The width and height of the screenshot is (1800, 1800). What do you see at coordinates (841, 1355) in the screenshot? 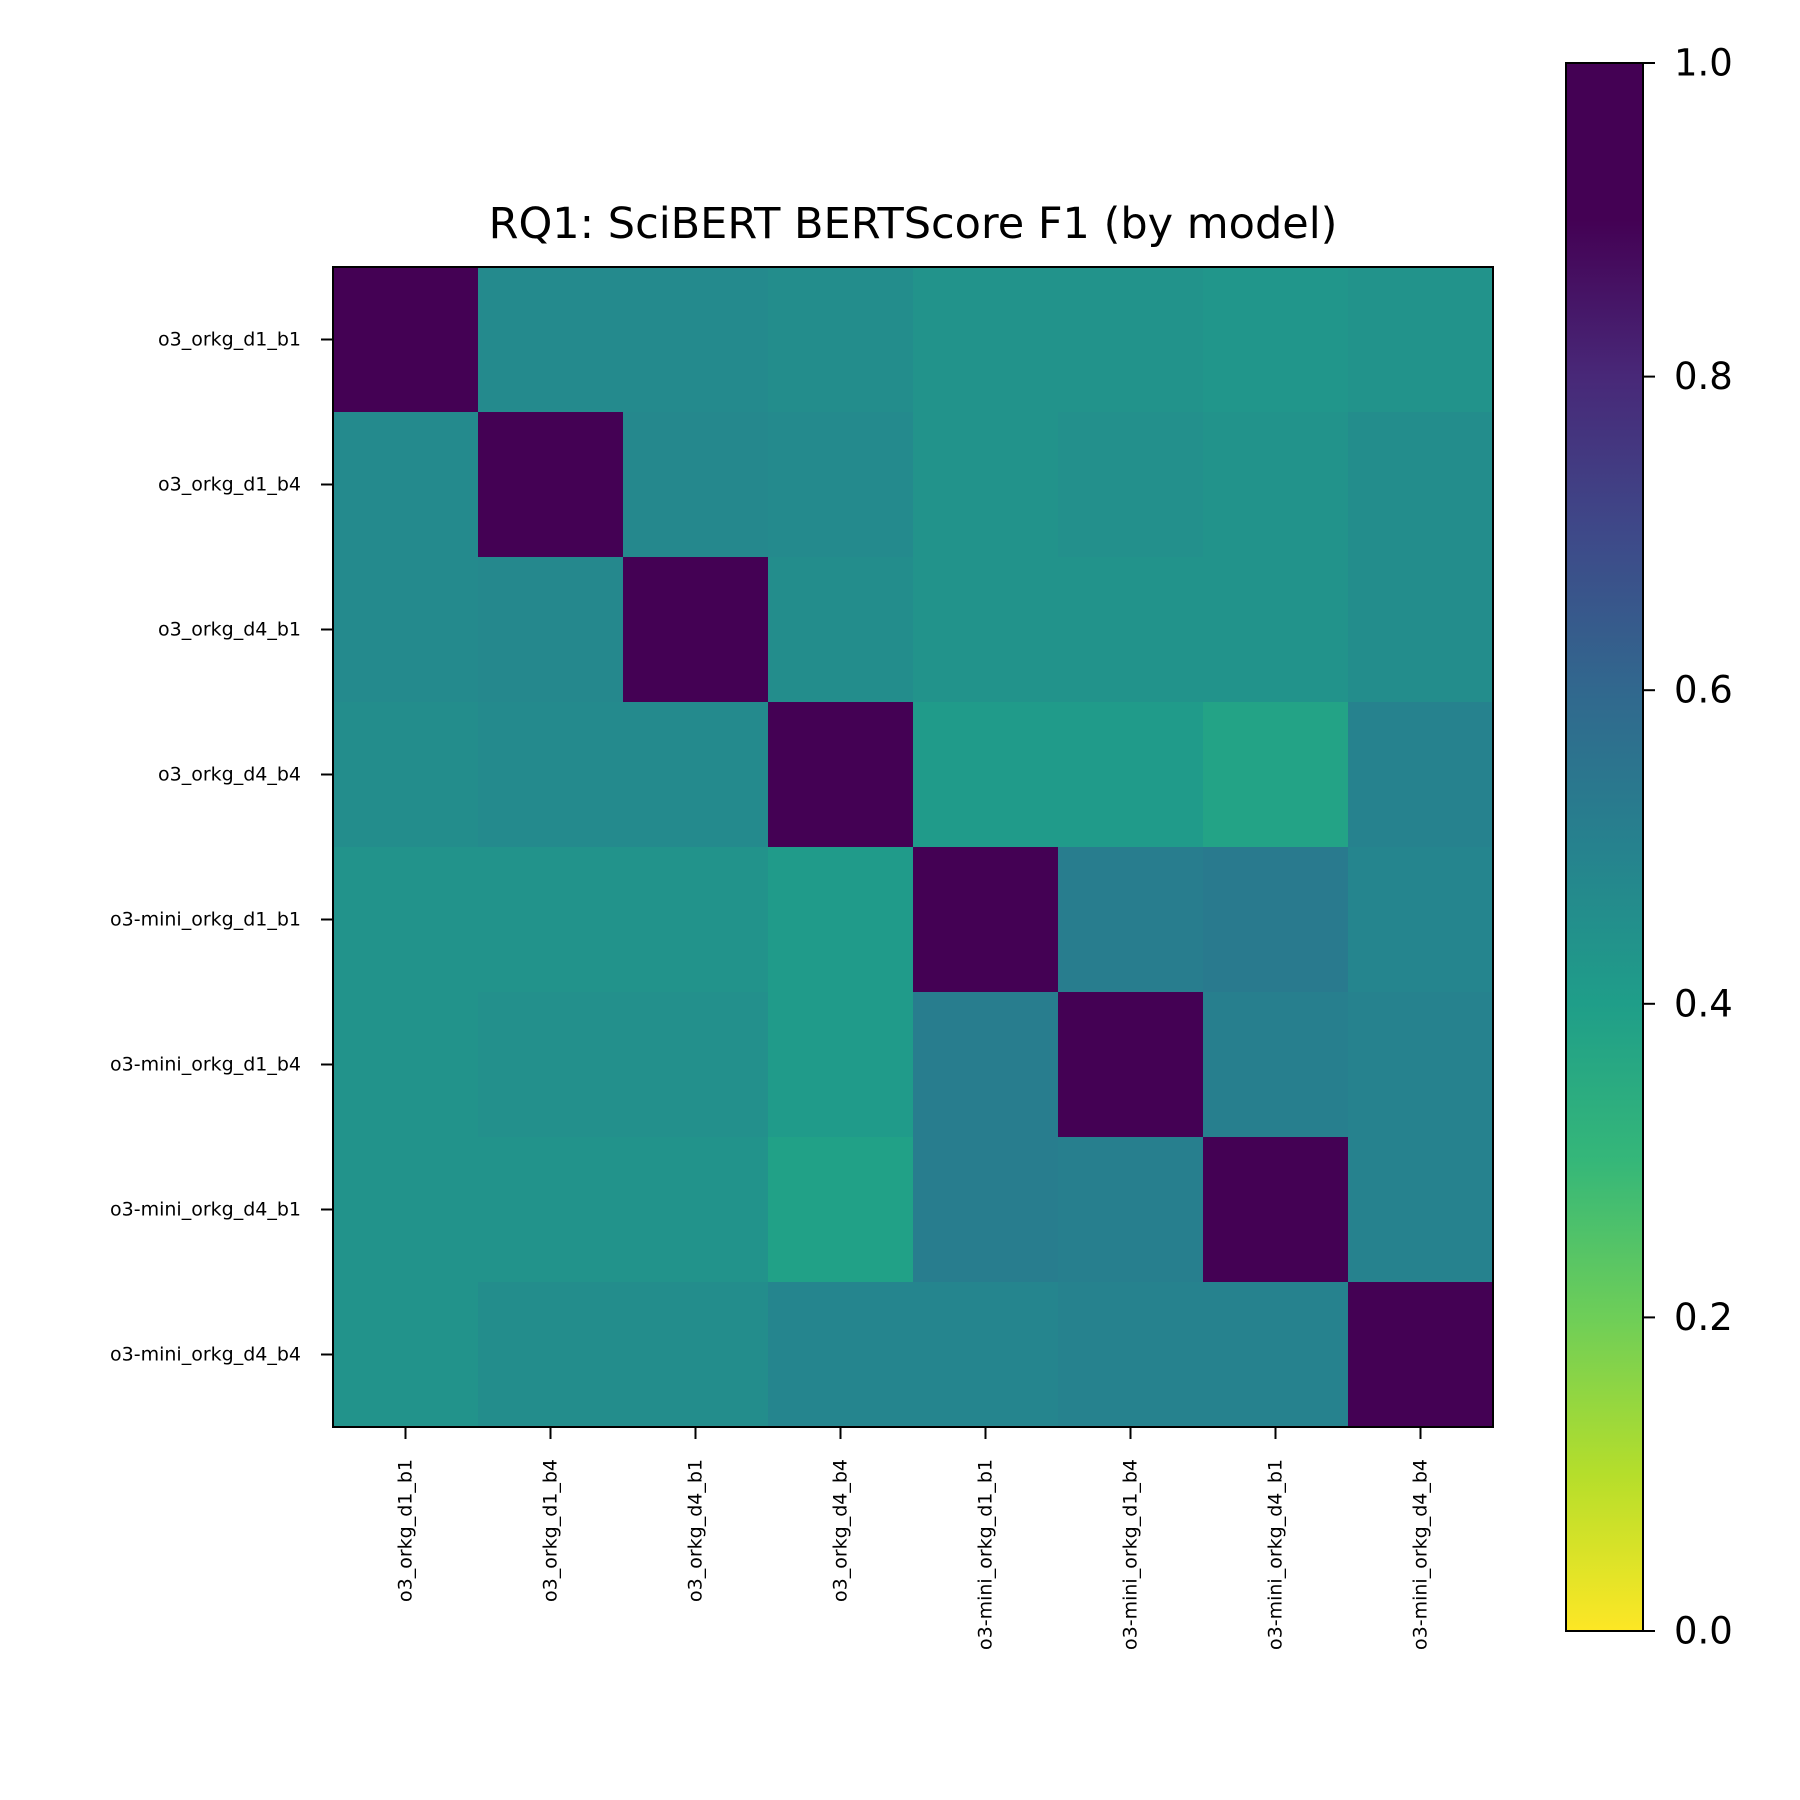
I see `heatmap-cell-r7-c3` at bounding box center [841, 1355].